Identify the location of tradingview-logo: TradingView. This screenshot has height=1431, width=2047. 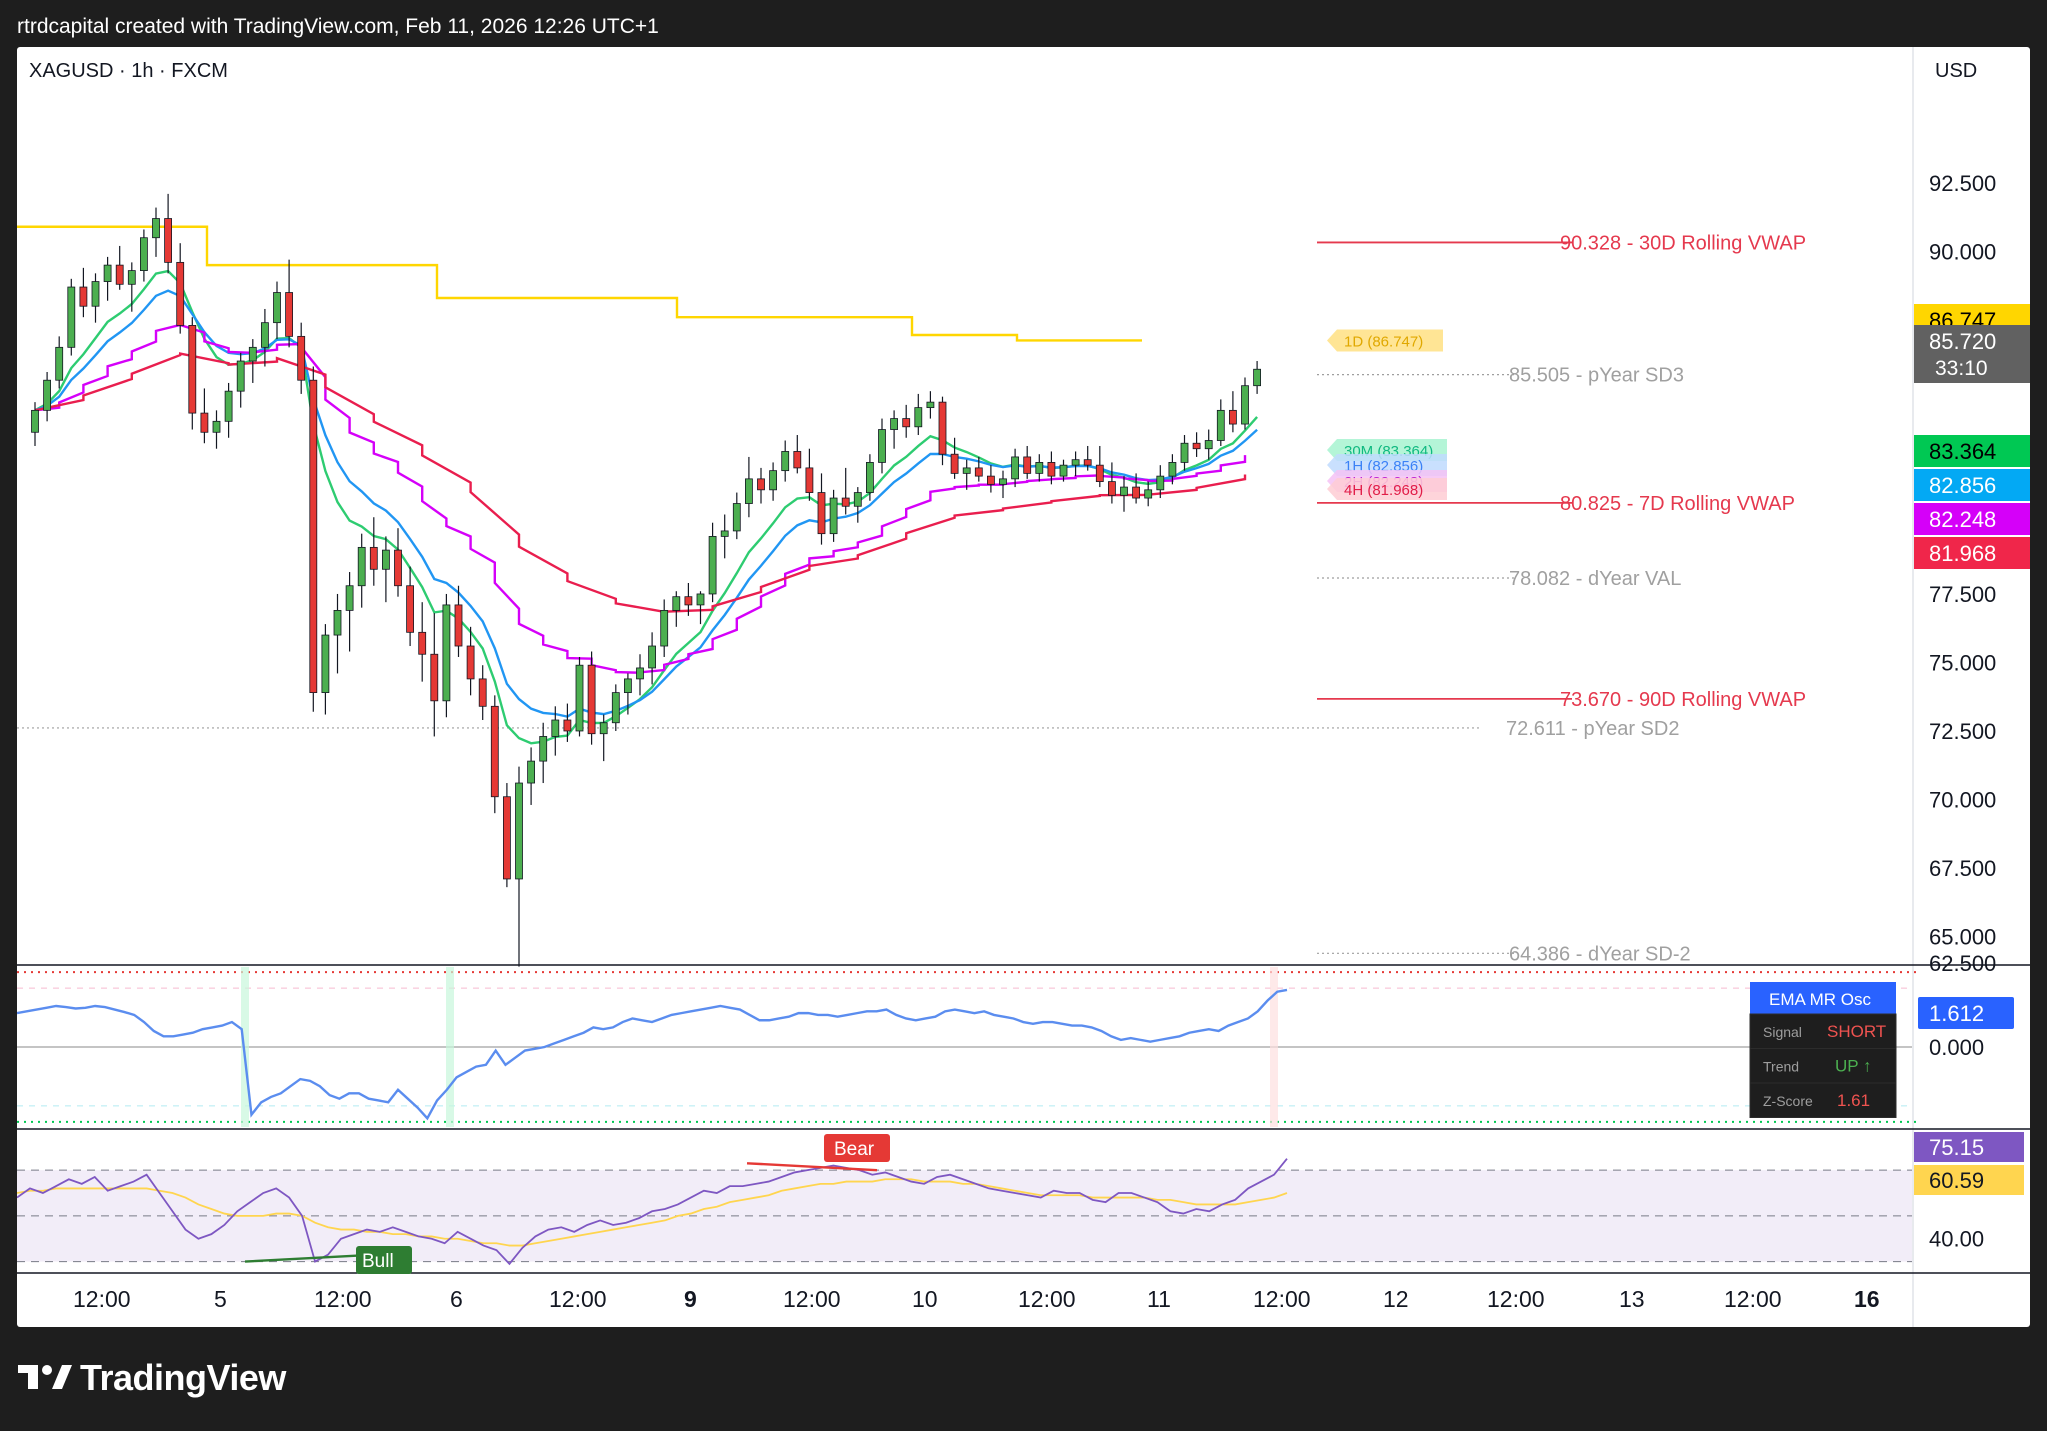
(152, 1378).